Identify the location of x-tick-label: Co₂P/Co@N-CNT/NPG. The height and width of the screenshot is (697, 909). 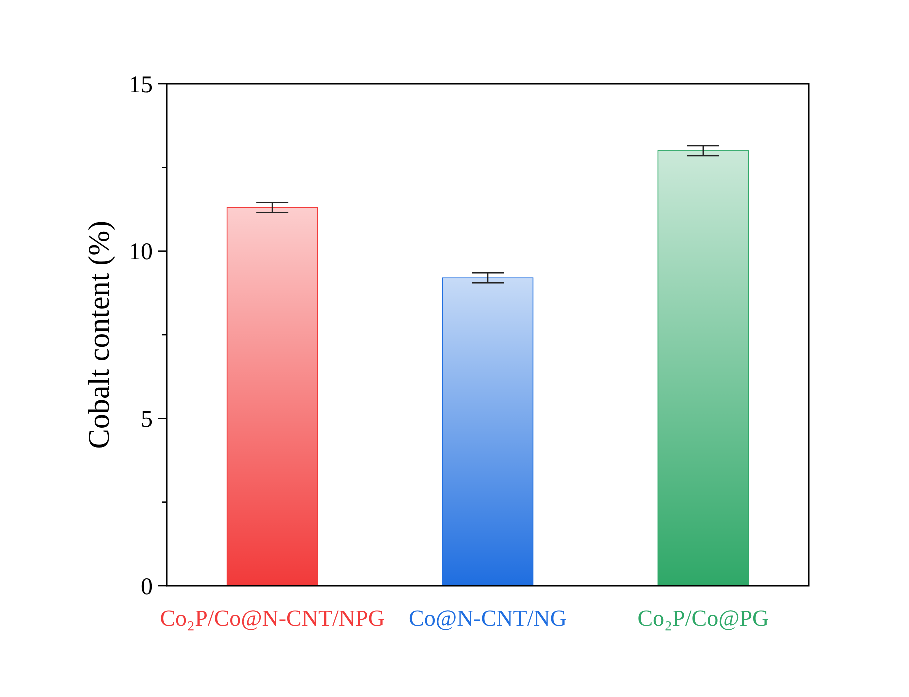
(272, 618).